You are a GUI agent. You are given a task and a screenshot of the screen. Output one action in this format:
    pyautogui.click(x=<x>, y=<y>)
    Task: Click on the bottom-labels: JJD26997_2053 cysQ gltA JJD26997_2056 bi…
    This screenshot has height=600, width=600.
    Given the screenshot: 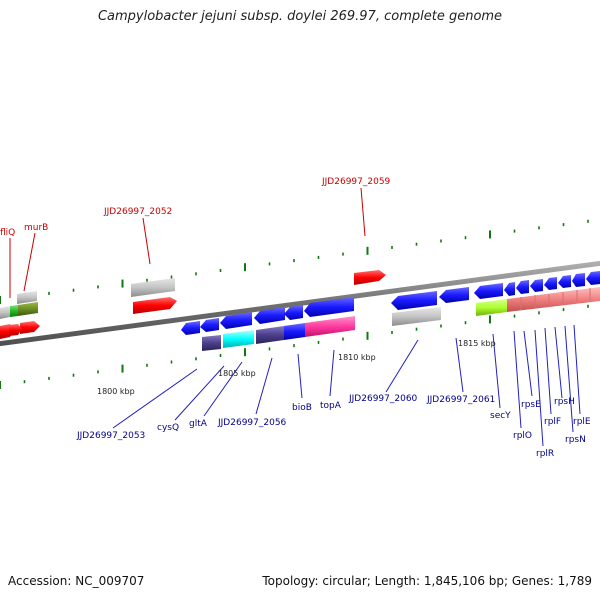 What is the action you would take?
    pyautogui.click(x=333, y=426)
    